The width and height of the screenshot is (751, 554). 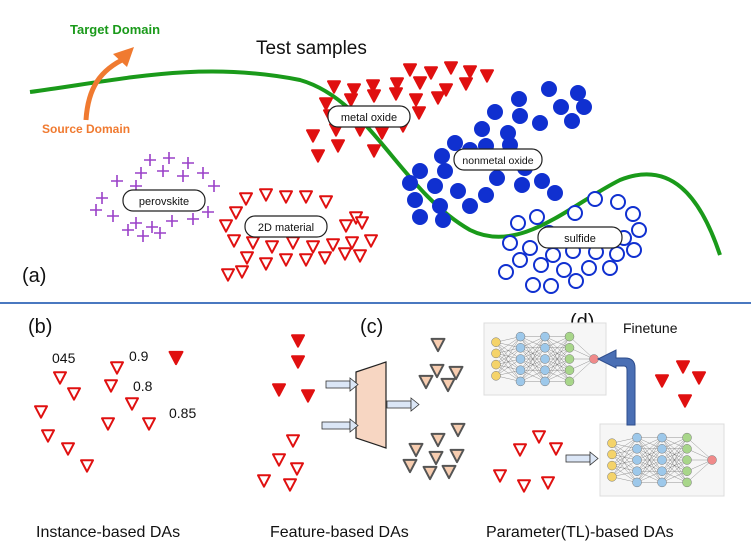 I want to click on source-domain-label: Source Domain, so click(x=86, y=129).